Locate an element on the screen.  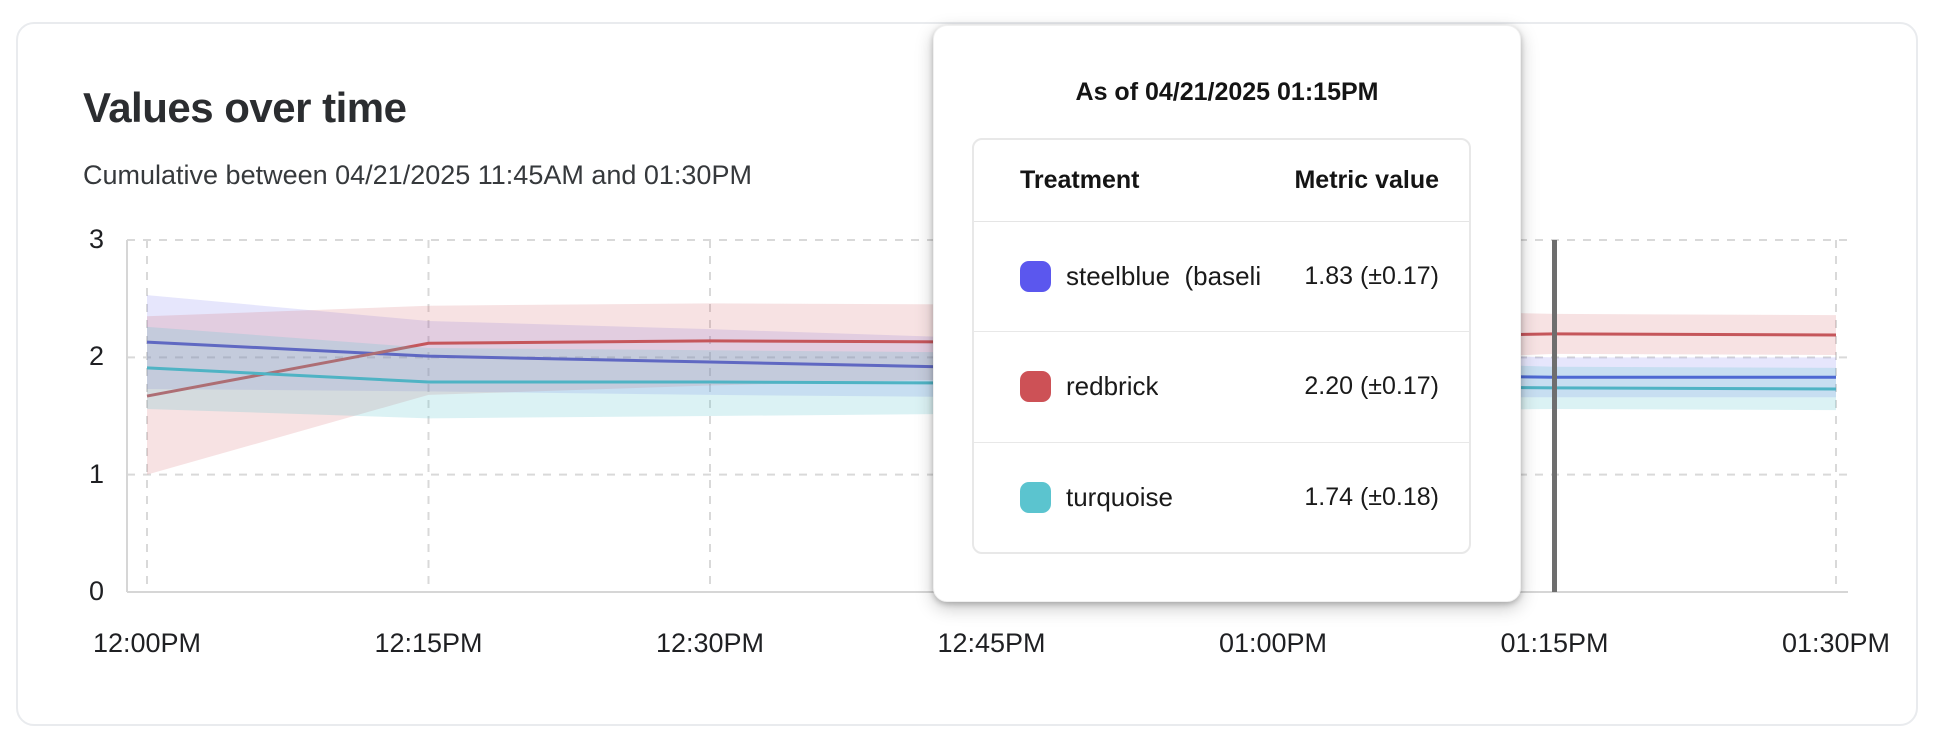
x-tick-label: 01:15PM is located at coordinates (1554, 643).